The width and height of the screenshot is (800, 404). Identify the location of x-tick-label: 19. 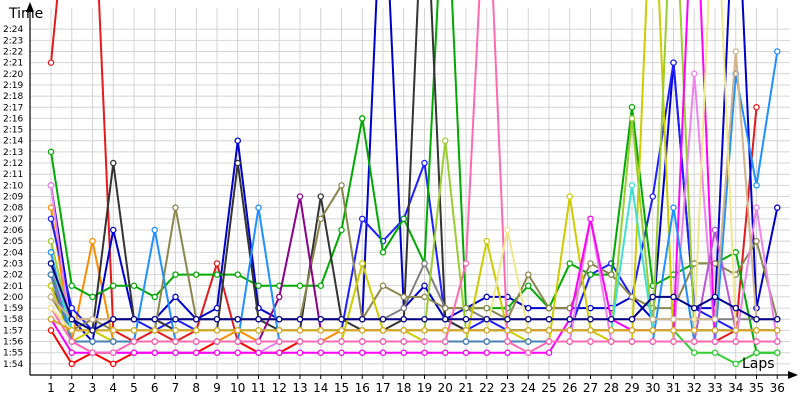
(424, 388).